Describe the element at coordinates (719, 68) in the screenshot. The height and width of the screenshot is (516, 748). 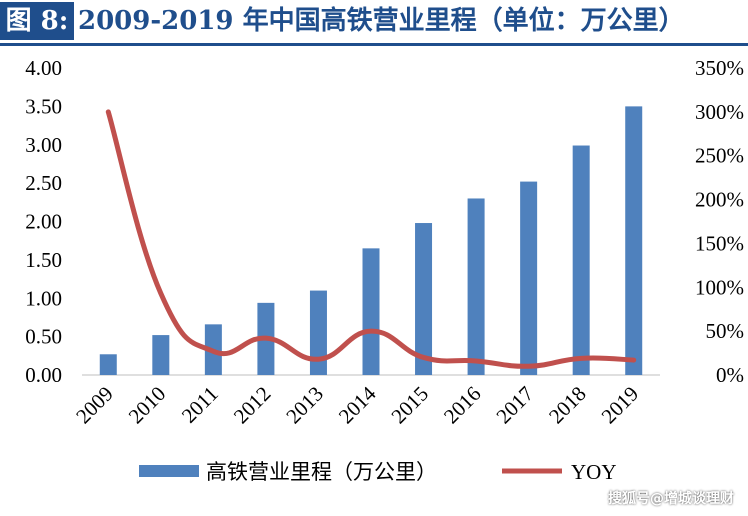
I see `right-axis-tick-label: 350%` at that location.